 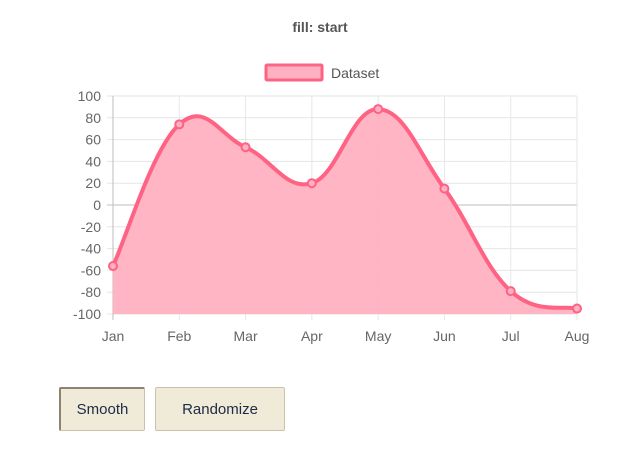 What do you see at coordinates (511, 336) in the screenshot?
I see `x-tick-label: Jul` at bounding box center [511, 336].